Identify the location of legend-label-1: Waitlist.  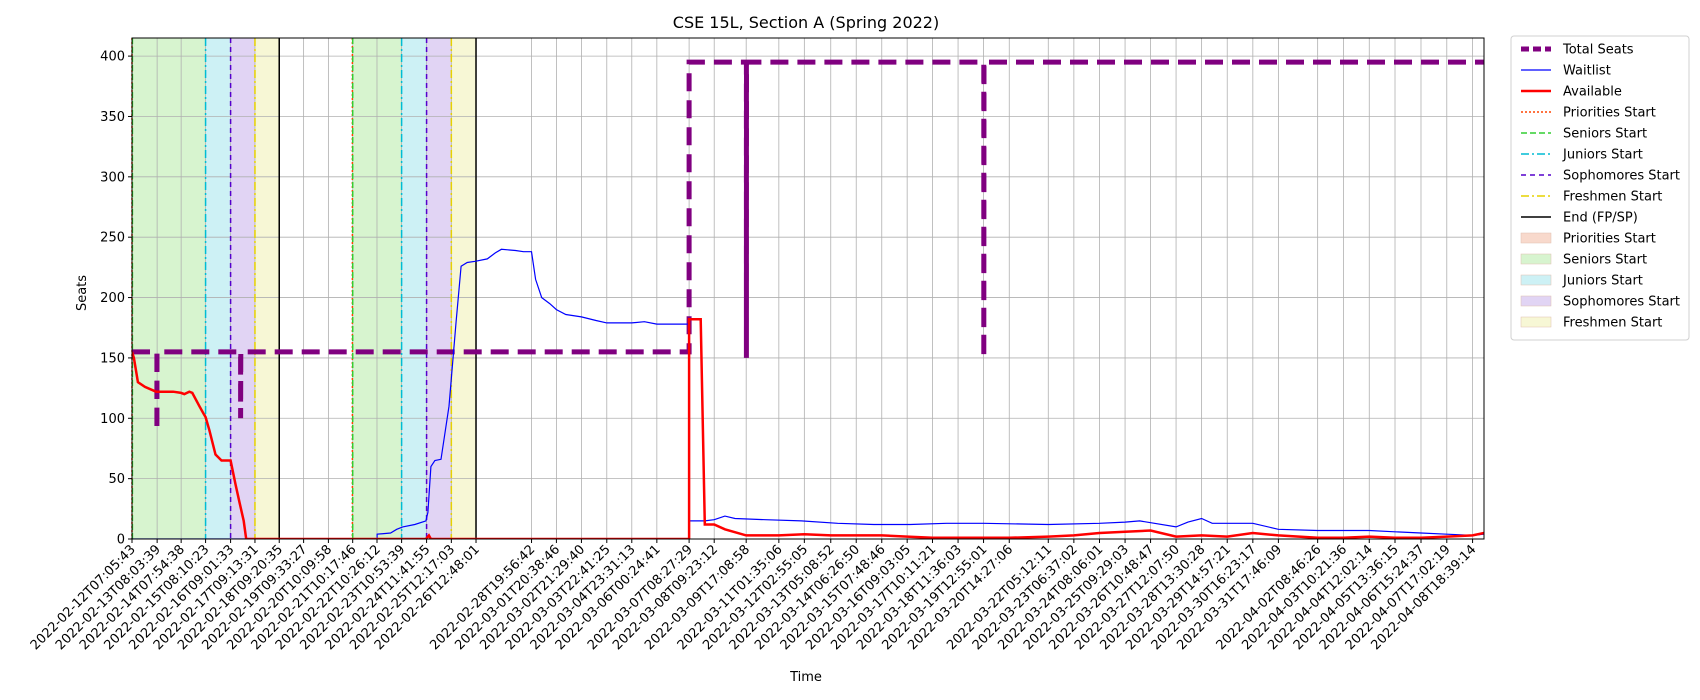
(1587, 71).